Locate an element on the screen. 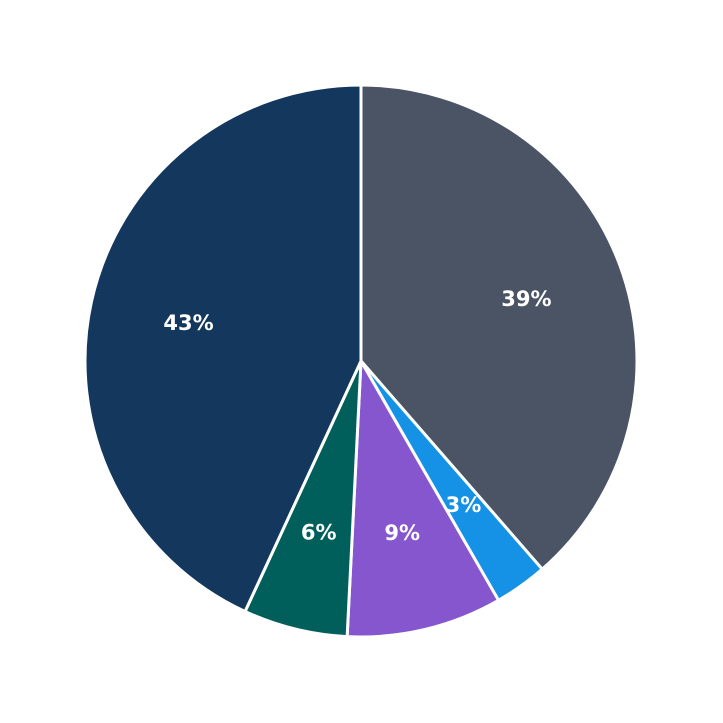  slice-label-4: 43% is located at coordinates (188, 323).